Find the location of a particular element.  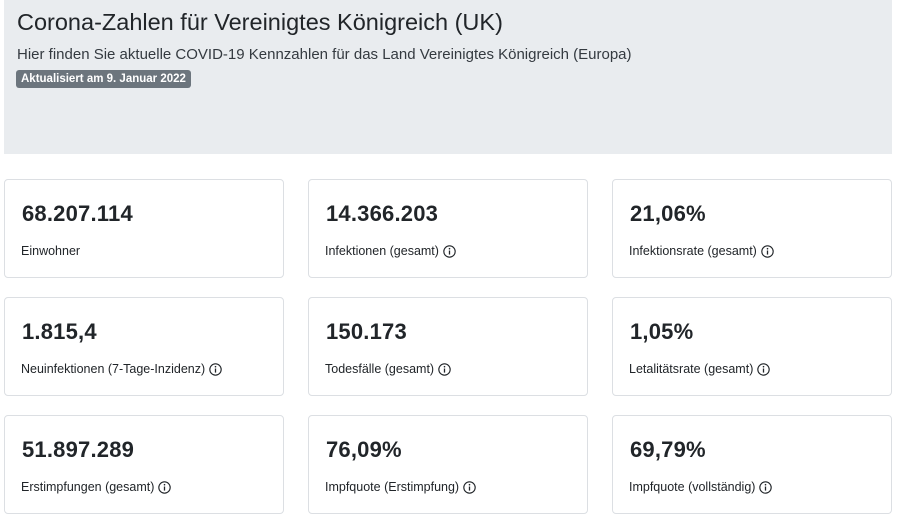

stat-card-impfquote-voll: 69,79% Impfquote (vollständig) is located at coordinates (752, 464).